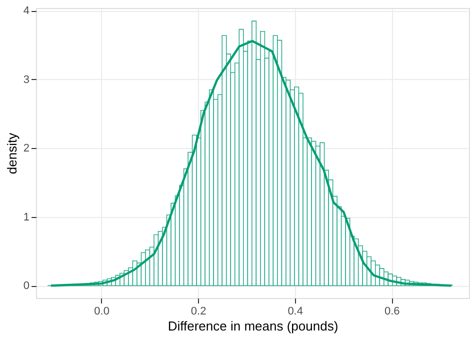 The image size is (474, 338). What do you see at coordinates (198, 312) in the screenshot?
I see `x-tick-label: 0.2` at bounding box center [198, 312].